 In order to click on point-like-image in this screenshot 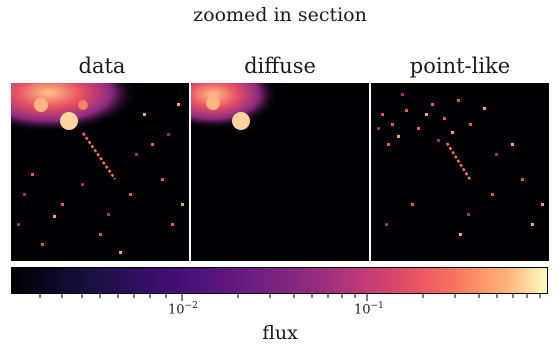, I will do `click(460, 164)`.